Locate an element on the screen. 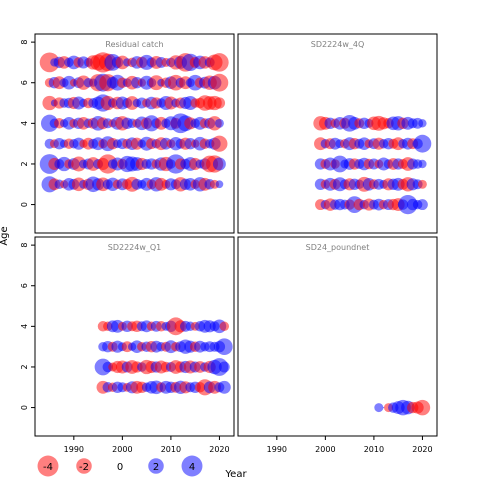  legend: -4 -2 0 2 4 is located at coordinates (120, 466).